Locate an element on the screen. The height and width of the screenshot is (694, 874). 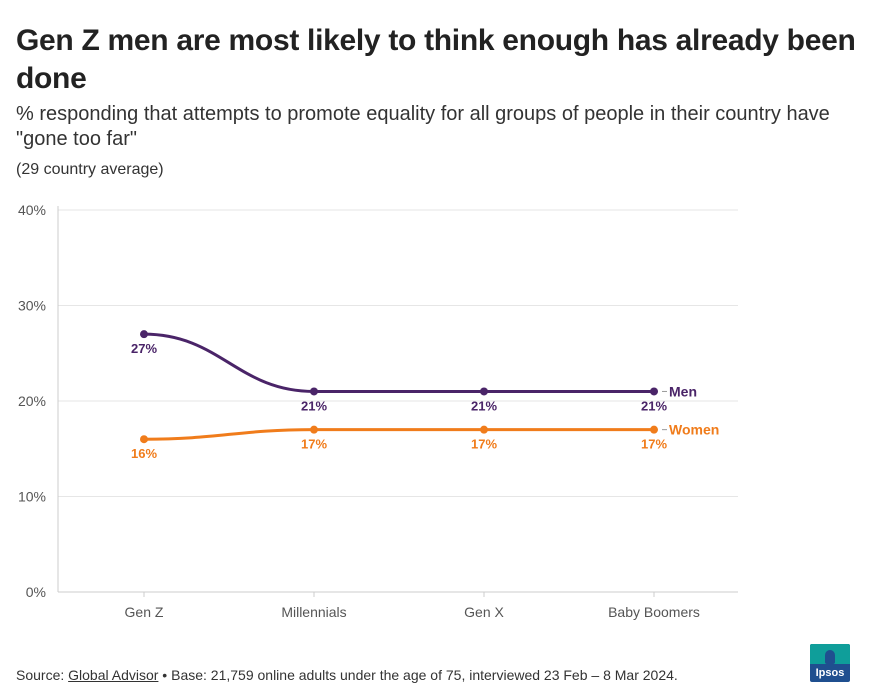
series-label-women: Women is located at coordinates (694, 430).